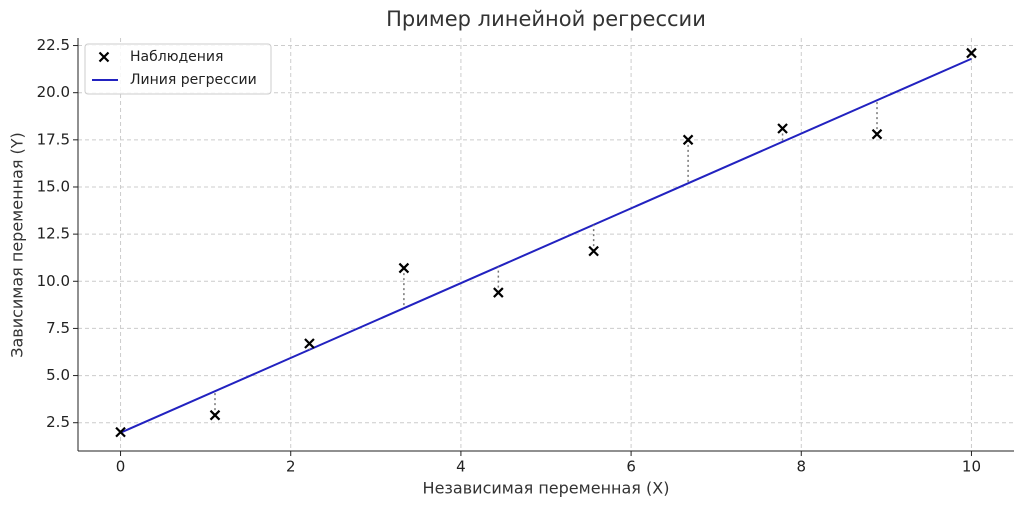  Describe the element at coordinates (58, 422) in the screenshot. I see `y-tick-label: 2.5` at that location.